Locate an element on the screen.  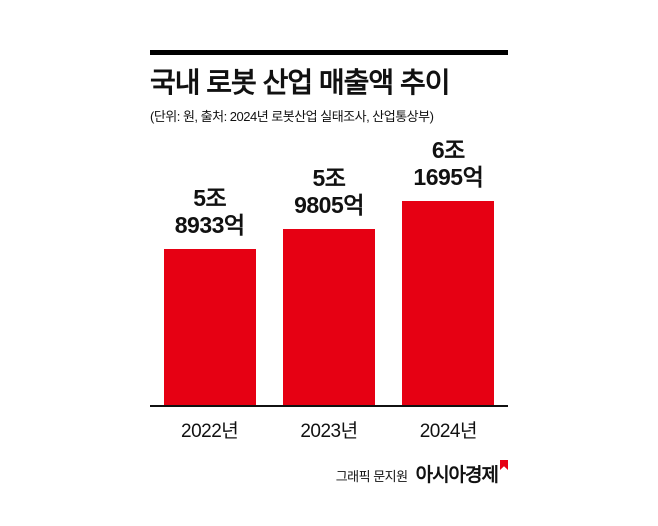
bar-group-2024: 6조 1695억 is located at coordinates (448, 271).